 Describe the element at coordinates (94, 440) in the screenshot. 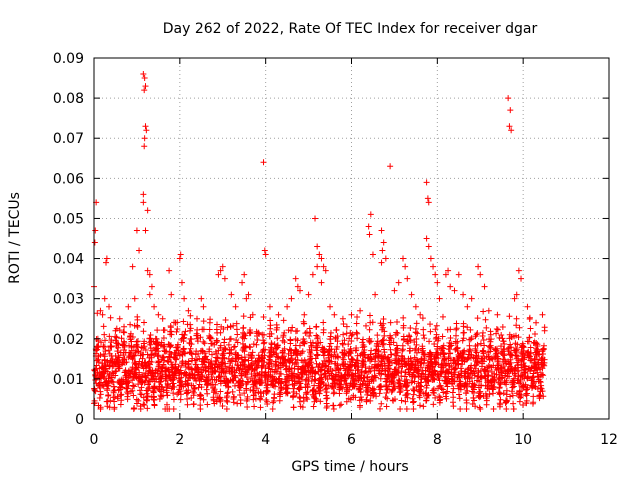

I see `x-tick-label: 0` at that location.